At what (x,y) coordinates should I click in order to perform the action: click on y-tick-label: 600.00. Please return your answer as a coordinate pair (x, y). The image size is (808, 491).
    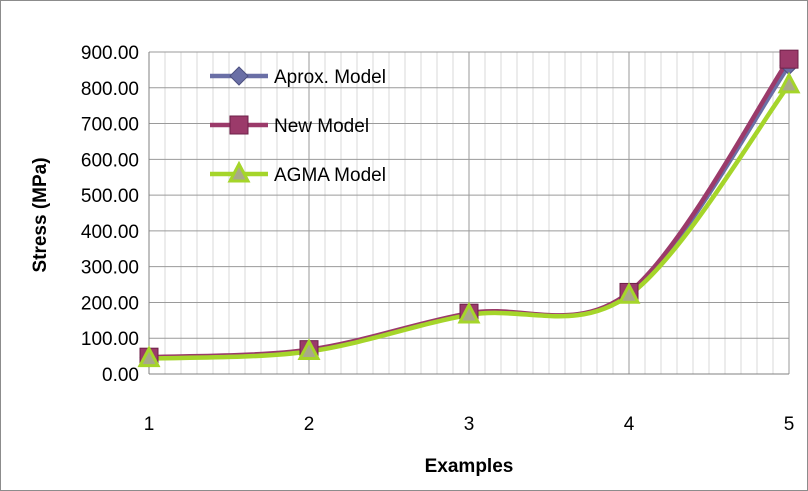
    Looking at the image, I should click on (110, 160).